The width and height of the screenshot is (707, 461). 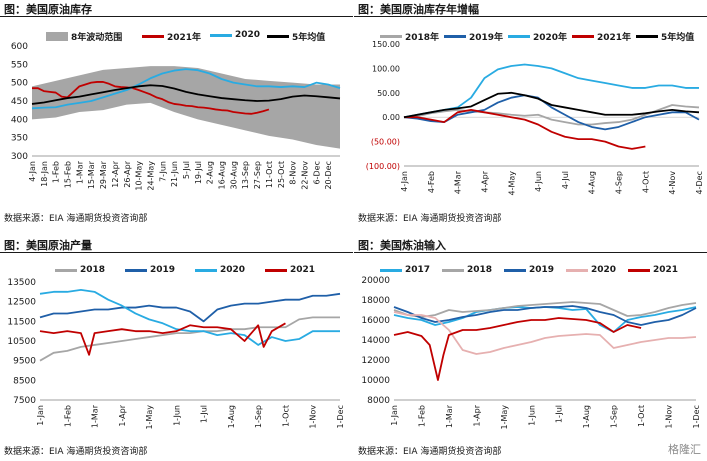 I want to click on x-tick-label: 4-Aug, so click(x=592, y=182).